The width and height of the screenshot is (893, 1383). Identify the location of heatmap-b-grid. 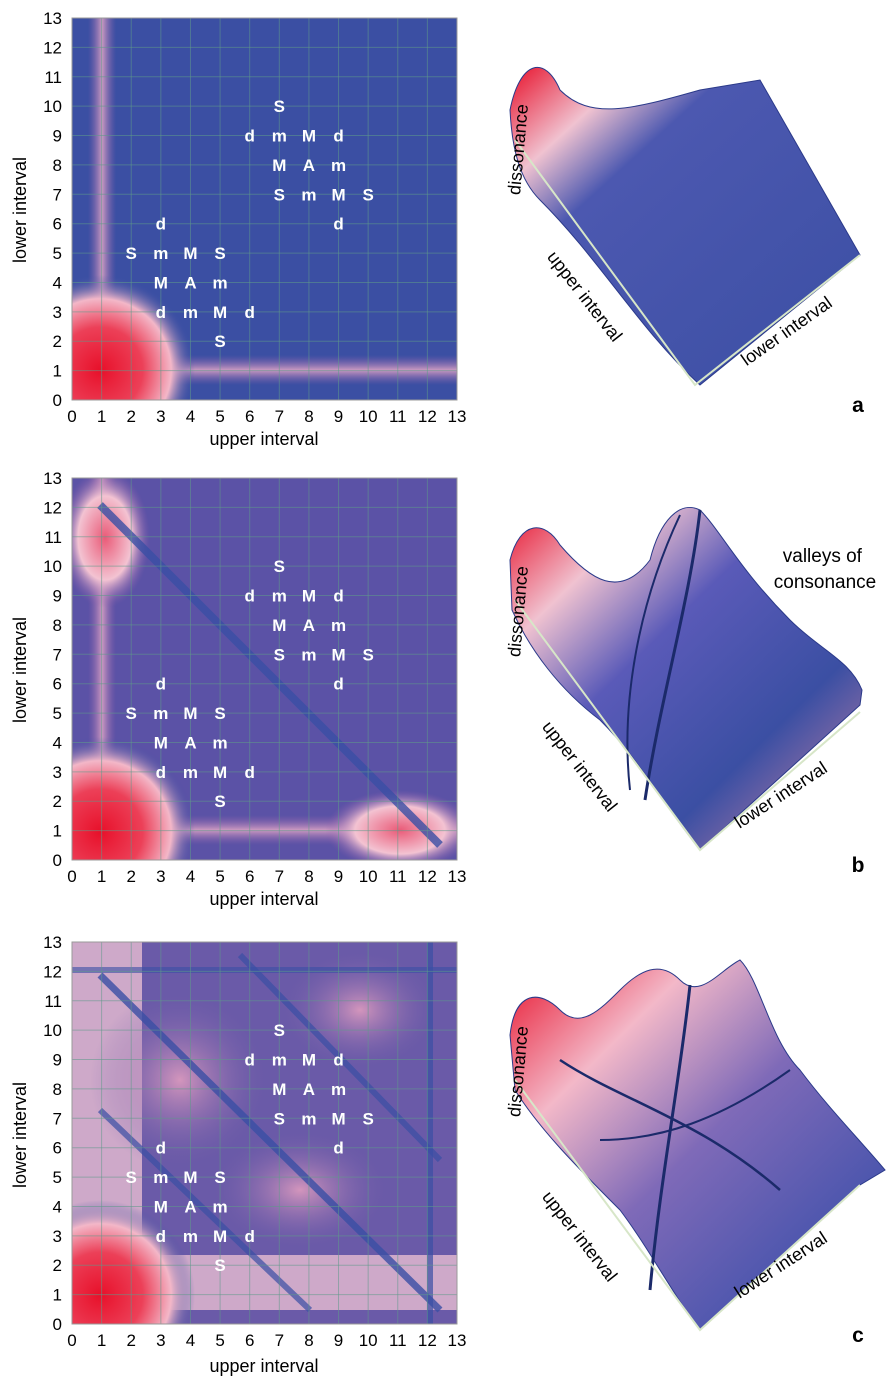
(264, 669).